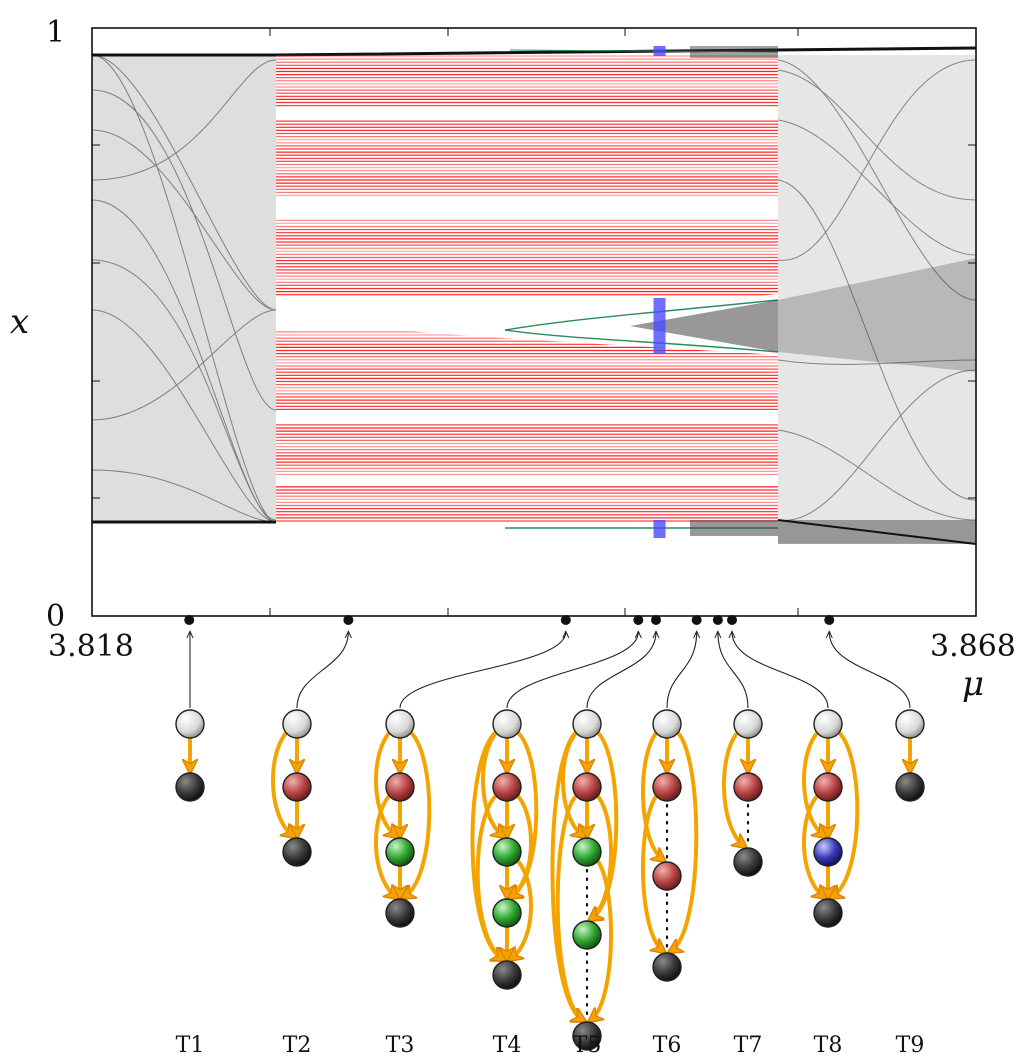 The width and height of the screenshot is (1023, 1059). Describe the element at coordinates (297, 1045) in the screenshot. I see `transition-label: T2` at that location.